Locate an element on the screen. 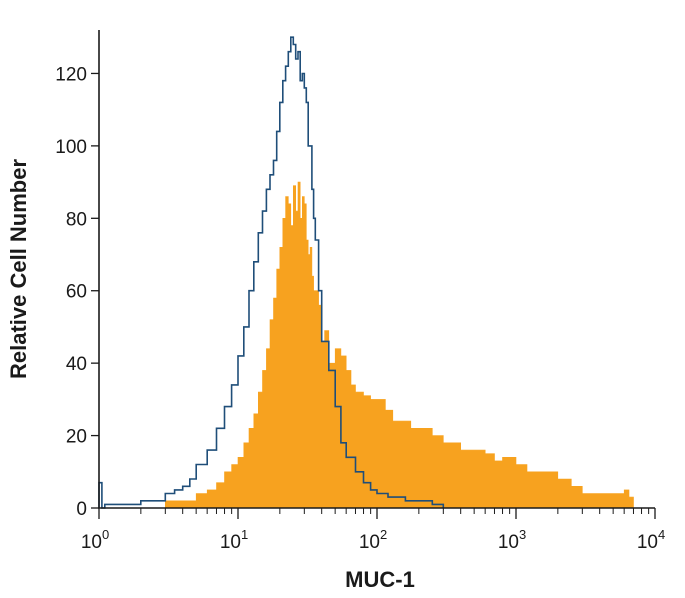 The image size is (685, 598). y-tick-label: 40 is located at coordinates (76, 364).